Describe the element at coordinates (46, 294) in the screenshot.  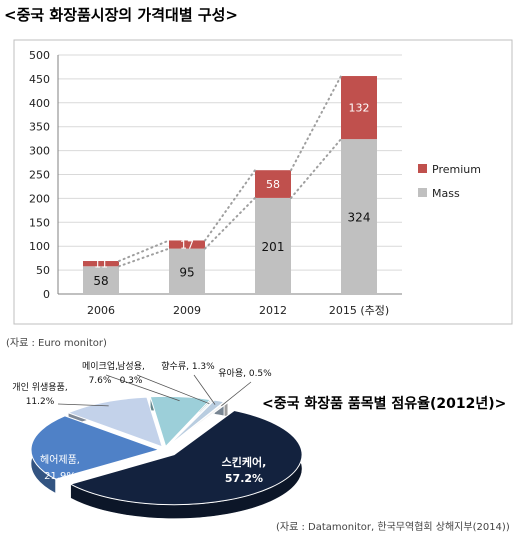
I see `y-tick-label: 0` at that location.